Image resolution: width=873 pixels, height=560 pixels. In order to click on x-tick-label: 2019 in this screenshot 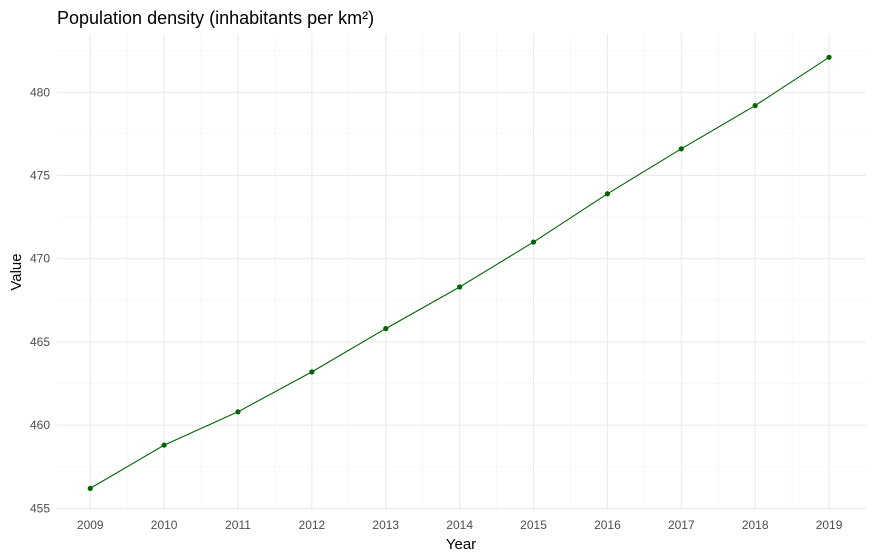, I will do `click(829, 525)`.